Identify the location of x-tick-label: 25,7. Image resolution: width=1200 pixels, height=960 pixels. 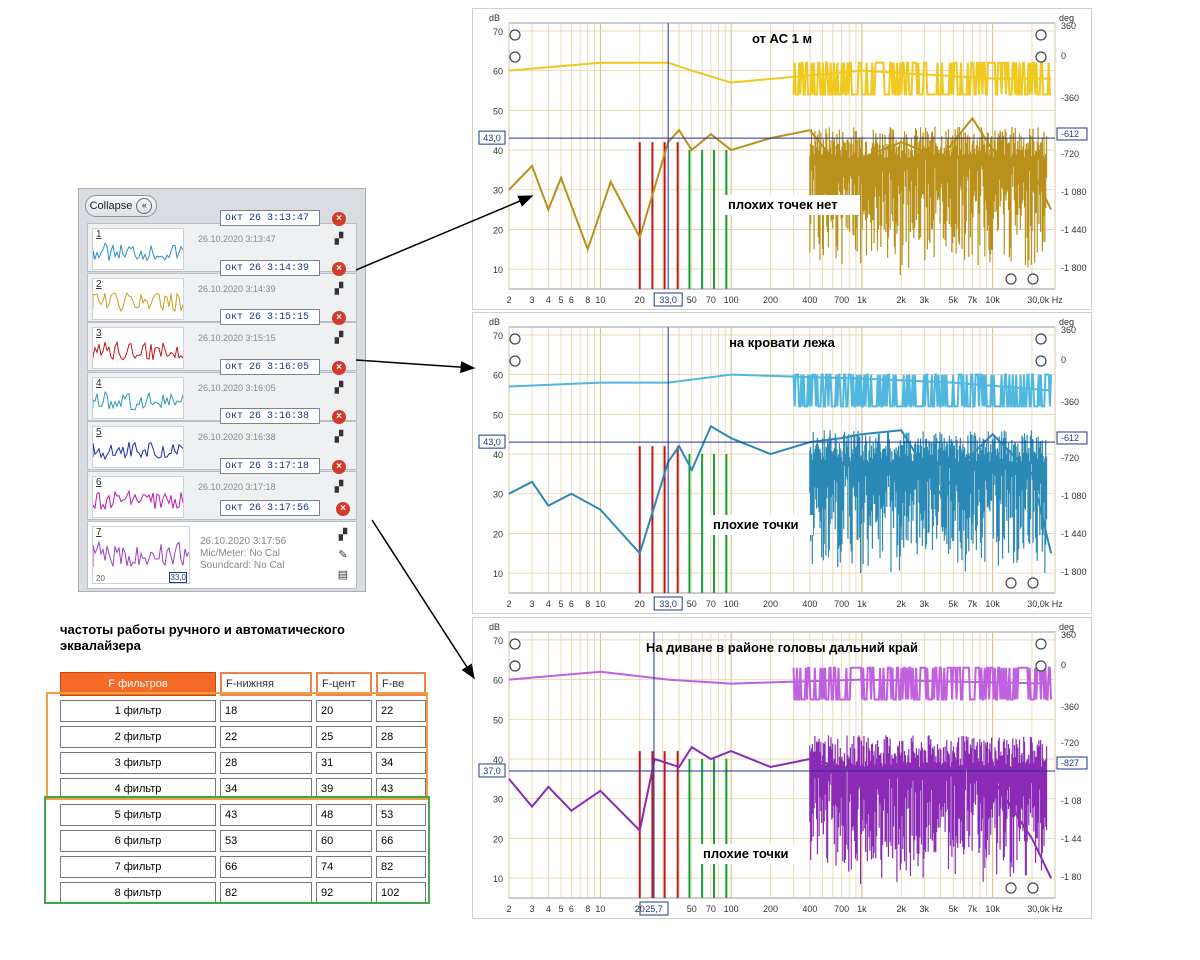
(654, 909).